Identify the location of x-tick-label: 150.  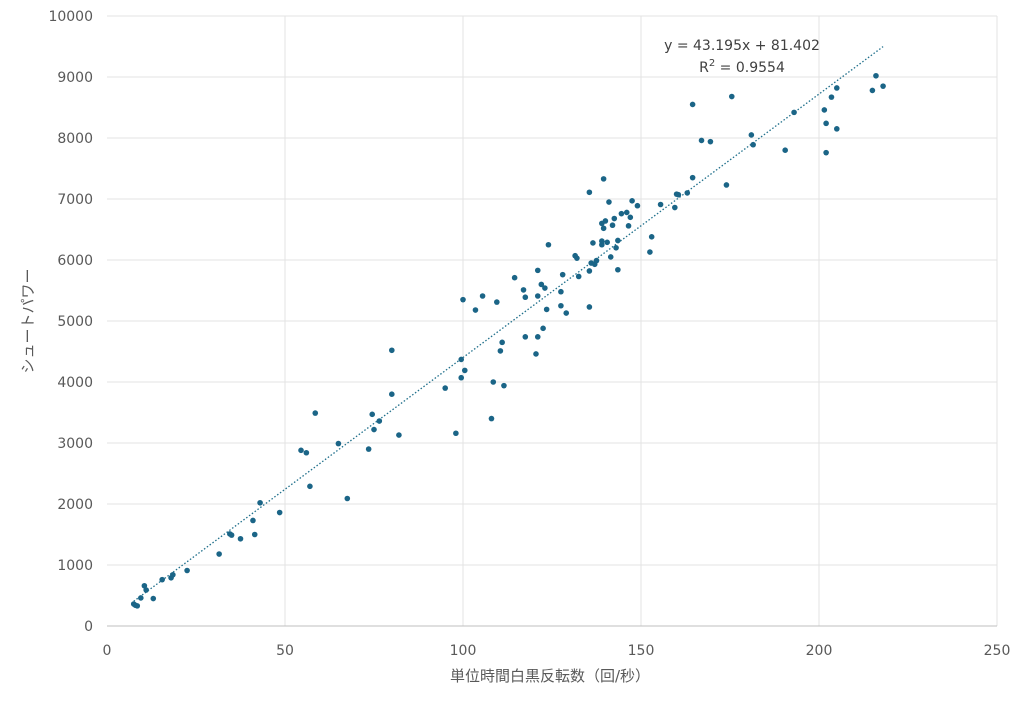
(641, 651).